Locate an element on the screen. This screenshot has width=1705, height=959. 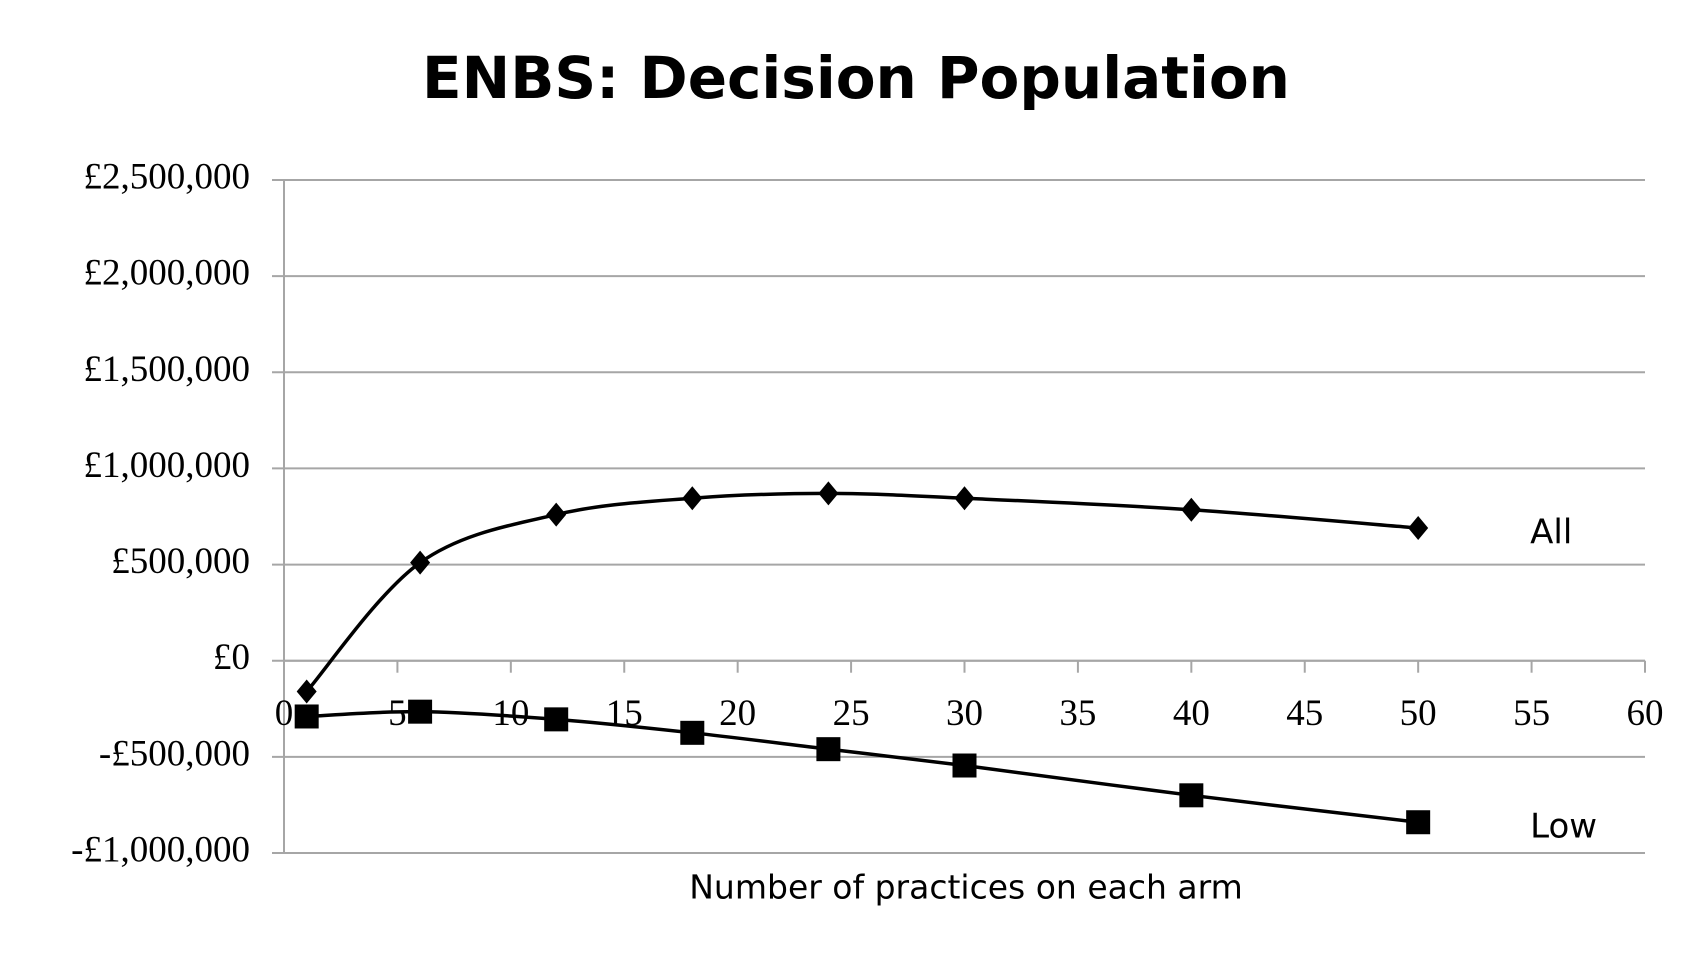
y-tick-label: £500,000 is located at coordinates (180, 561).